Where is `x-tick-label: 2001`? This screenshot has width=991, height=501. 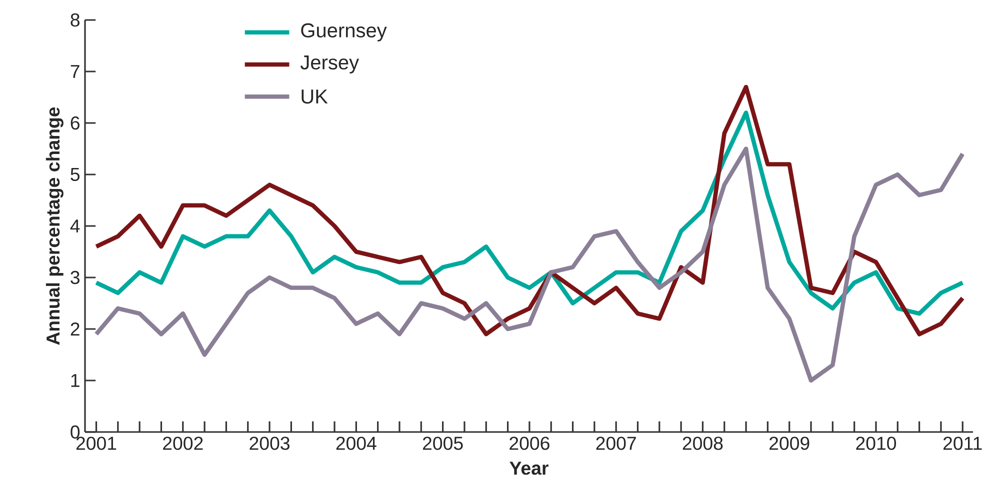
x-tick-label: 2001 is located at coordinates (96, 443).